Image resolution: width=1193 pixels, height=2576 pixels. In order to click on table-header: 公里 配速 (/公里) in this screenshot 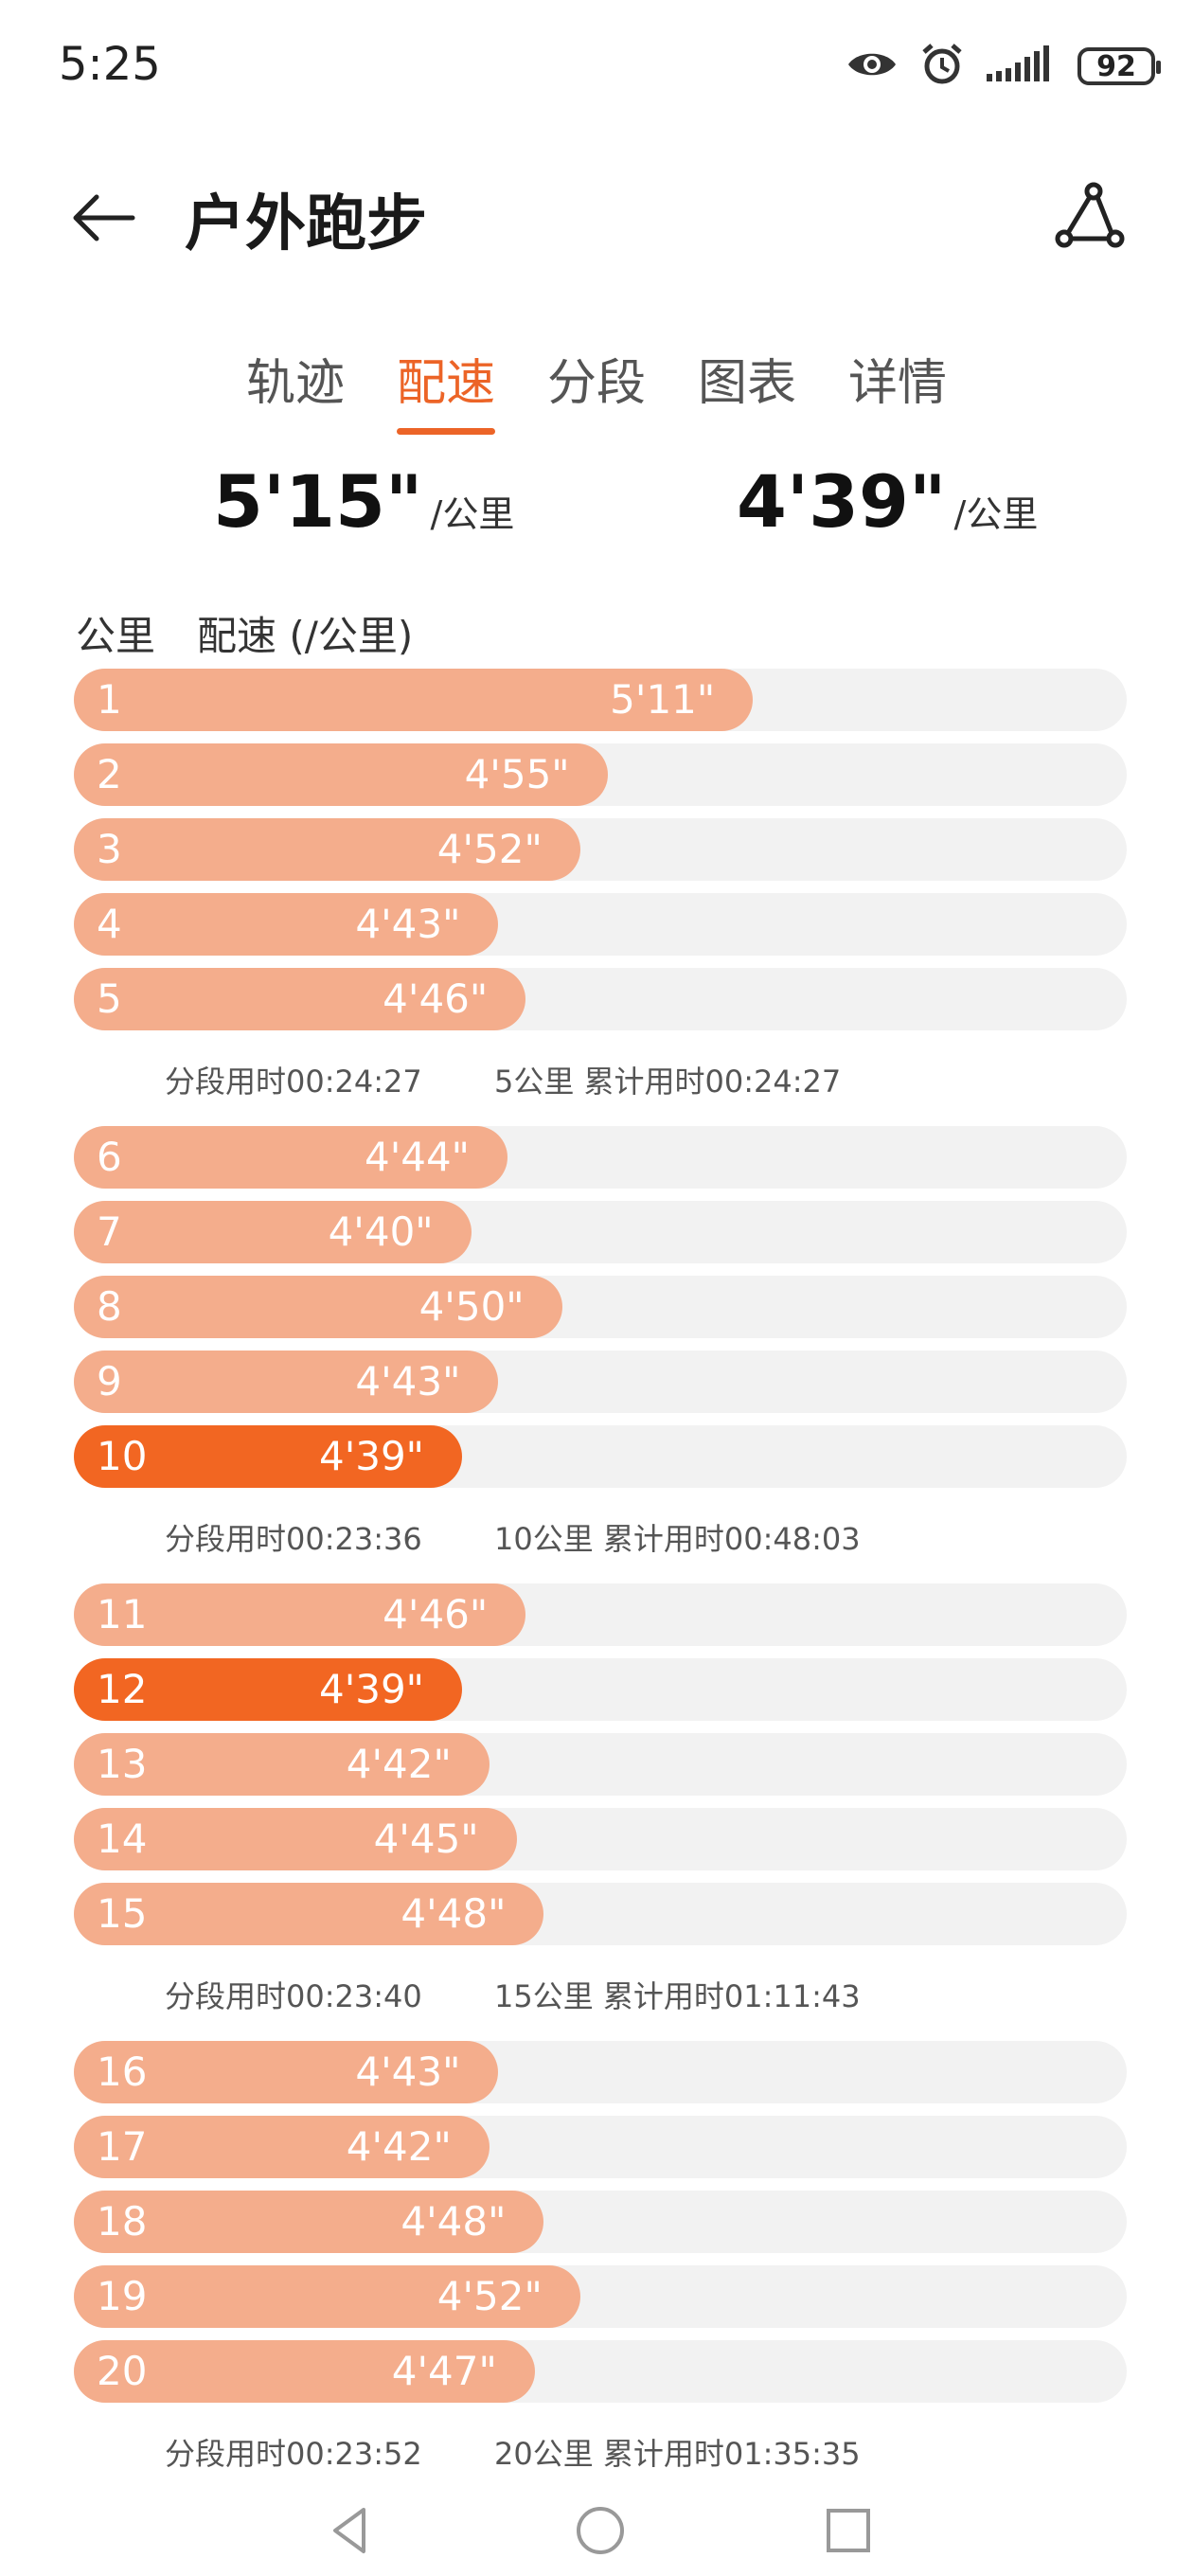, I will do `click(244, 633)`.